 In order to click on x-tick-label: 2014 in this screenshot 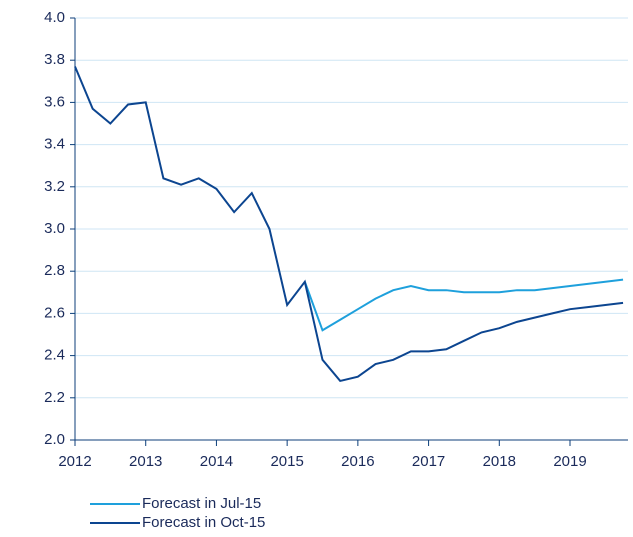, I will do `click(216, 461)`.